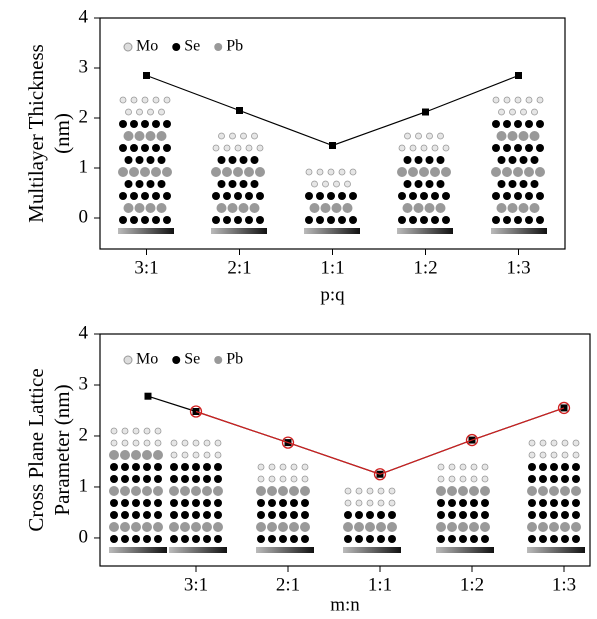  I want to click on x-axis-label: m:n, so click(345, 604).